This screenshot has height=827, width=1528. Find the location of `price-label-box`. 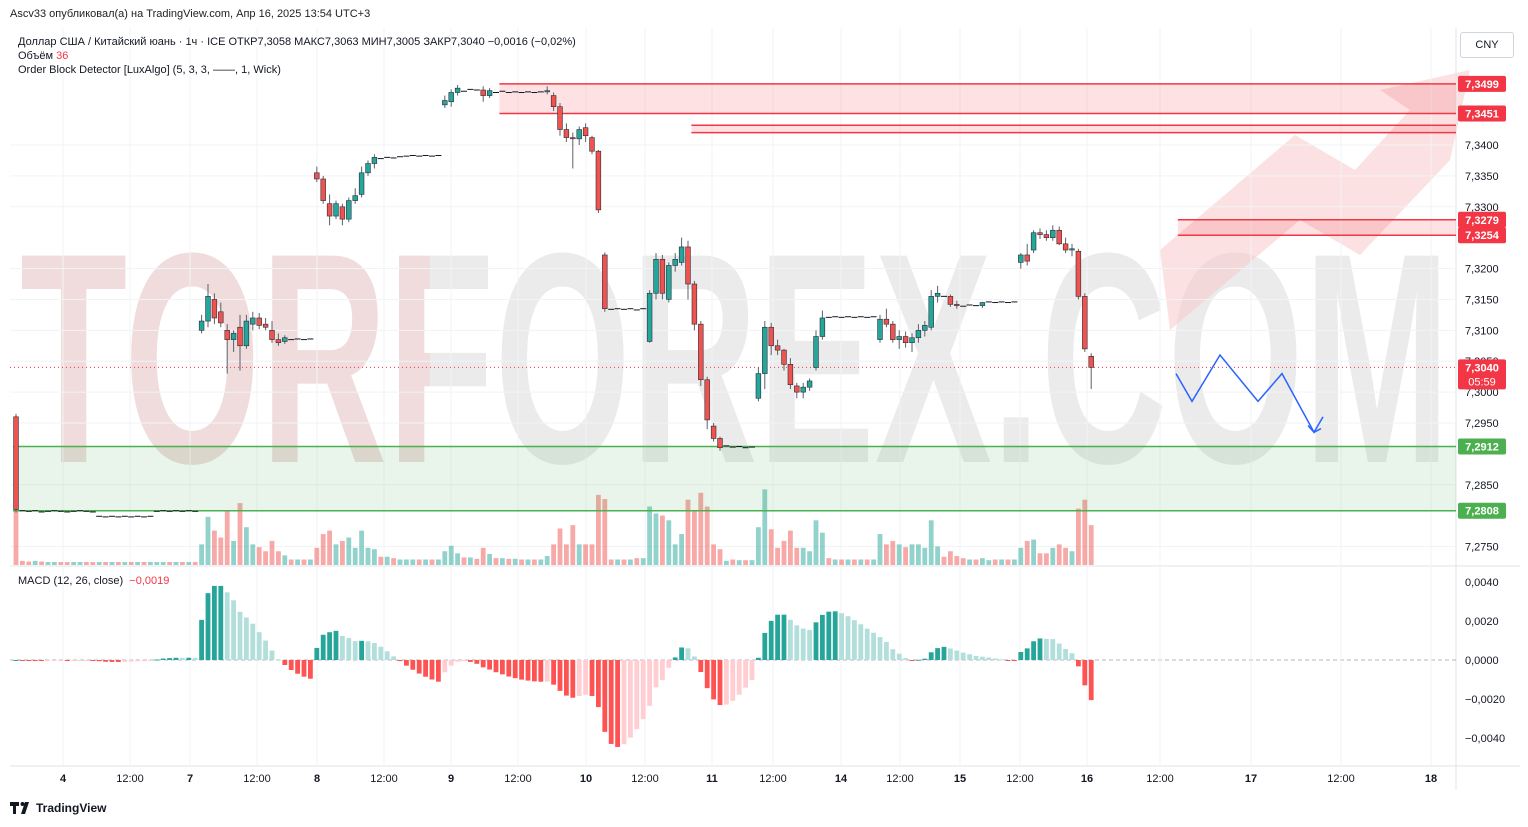

price-label-box is located at coordinates (1482, 510).